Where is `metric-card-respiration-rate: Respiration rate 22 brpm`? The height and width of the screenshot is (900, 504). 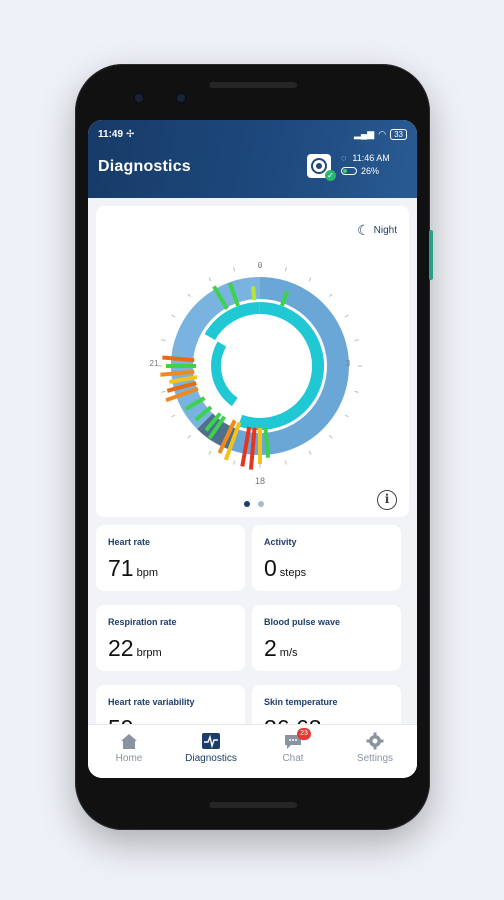 metric-card-respiration-rate: Respiration rate 22 brpm is located at coordinates (170, 638).